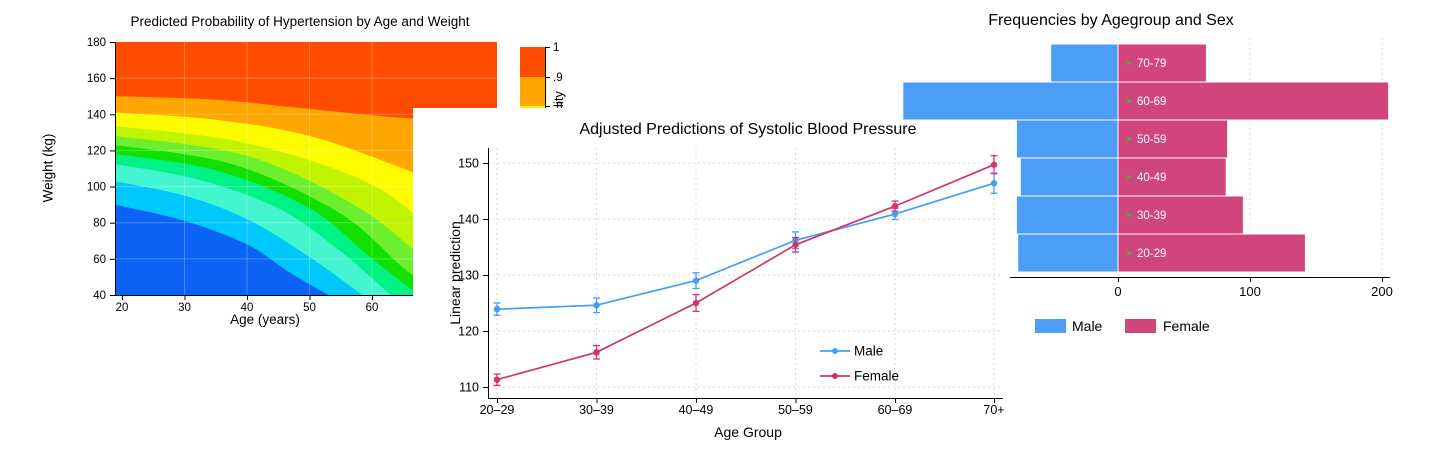  What do you see at coordinates (1087, 326) in the screenshot?
I see `legend-male-label: Male` at bounding box center [1087, 326].